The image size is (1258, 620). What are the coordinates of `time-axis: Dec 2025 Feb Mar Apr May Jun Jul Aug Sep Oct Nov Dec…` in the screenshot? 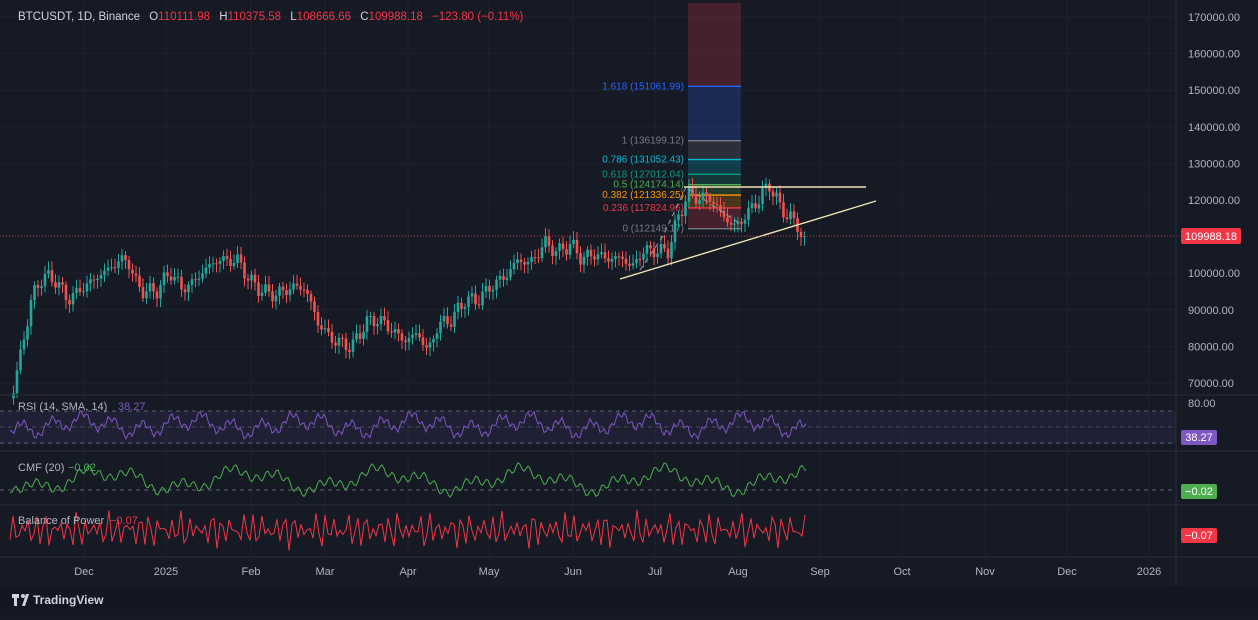 It's located at (617, 572).